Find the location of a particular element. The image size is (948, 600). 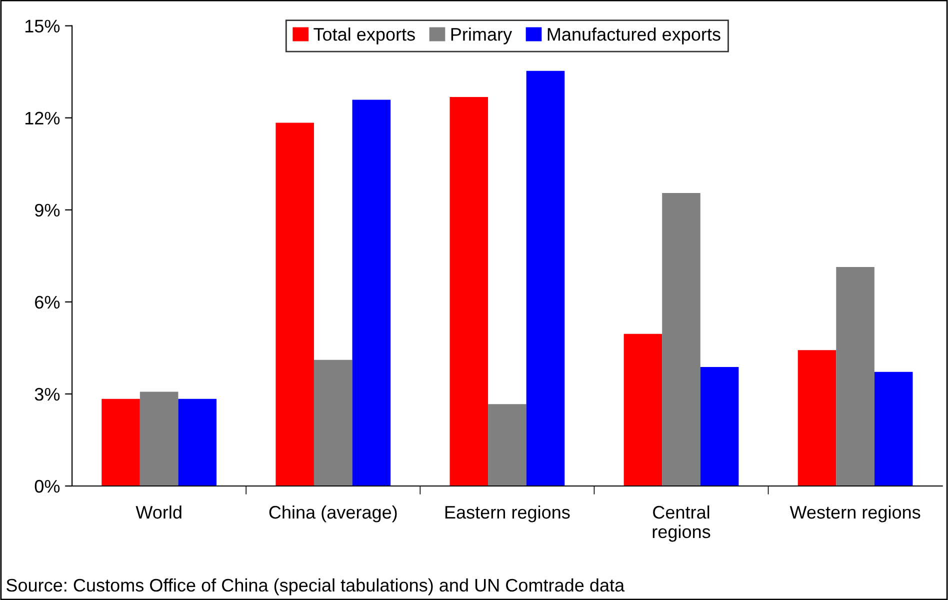

legend-label: Primary is located at coordinates (481, 36).